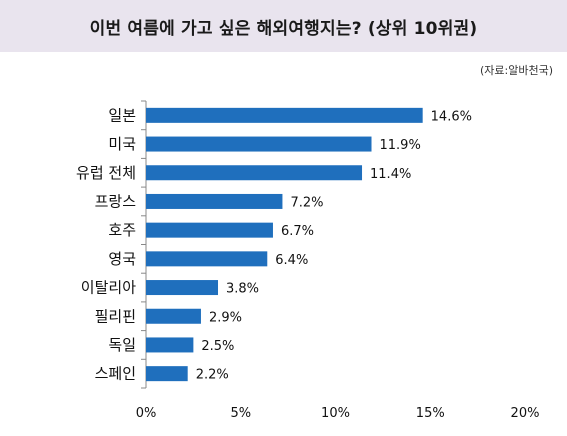 The width and height of the screenshot is (567, 436). I want to click on category-label: 호주, so click(122, 230).